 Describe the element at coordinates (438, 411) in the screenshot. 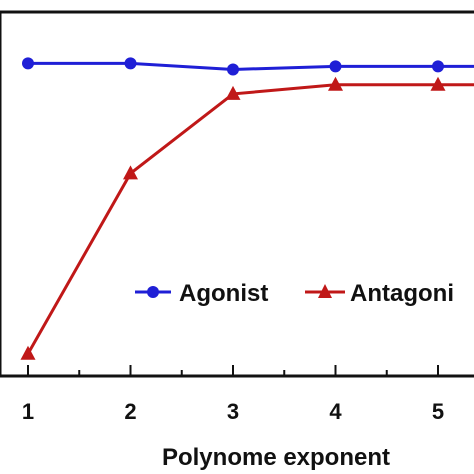

I see `x-tick-label: 5` at that location.